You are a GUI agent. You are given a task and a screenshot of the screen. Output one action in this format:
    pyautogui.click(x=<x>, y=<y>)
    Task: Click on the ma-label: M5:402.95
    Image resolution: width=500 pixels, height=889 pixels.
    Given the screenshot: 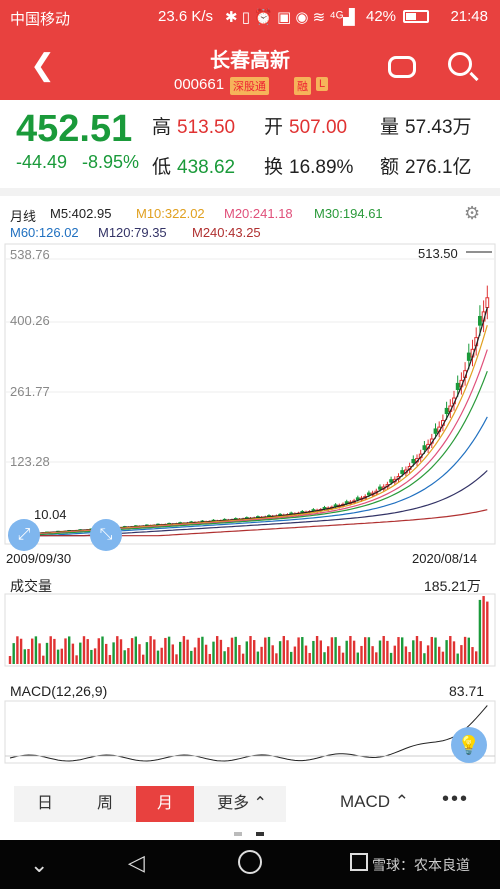 What is the action you would take?
    pyautogui.click(x=81, y=213)
    